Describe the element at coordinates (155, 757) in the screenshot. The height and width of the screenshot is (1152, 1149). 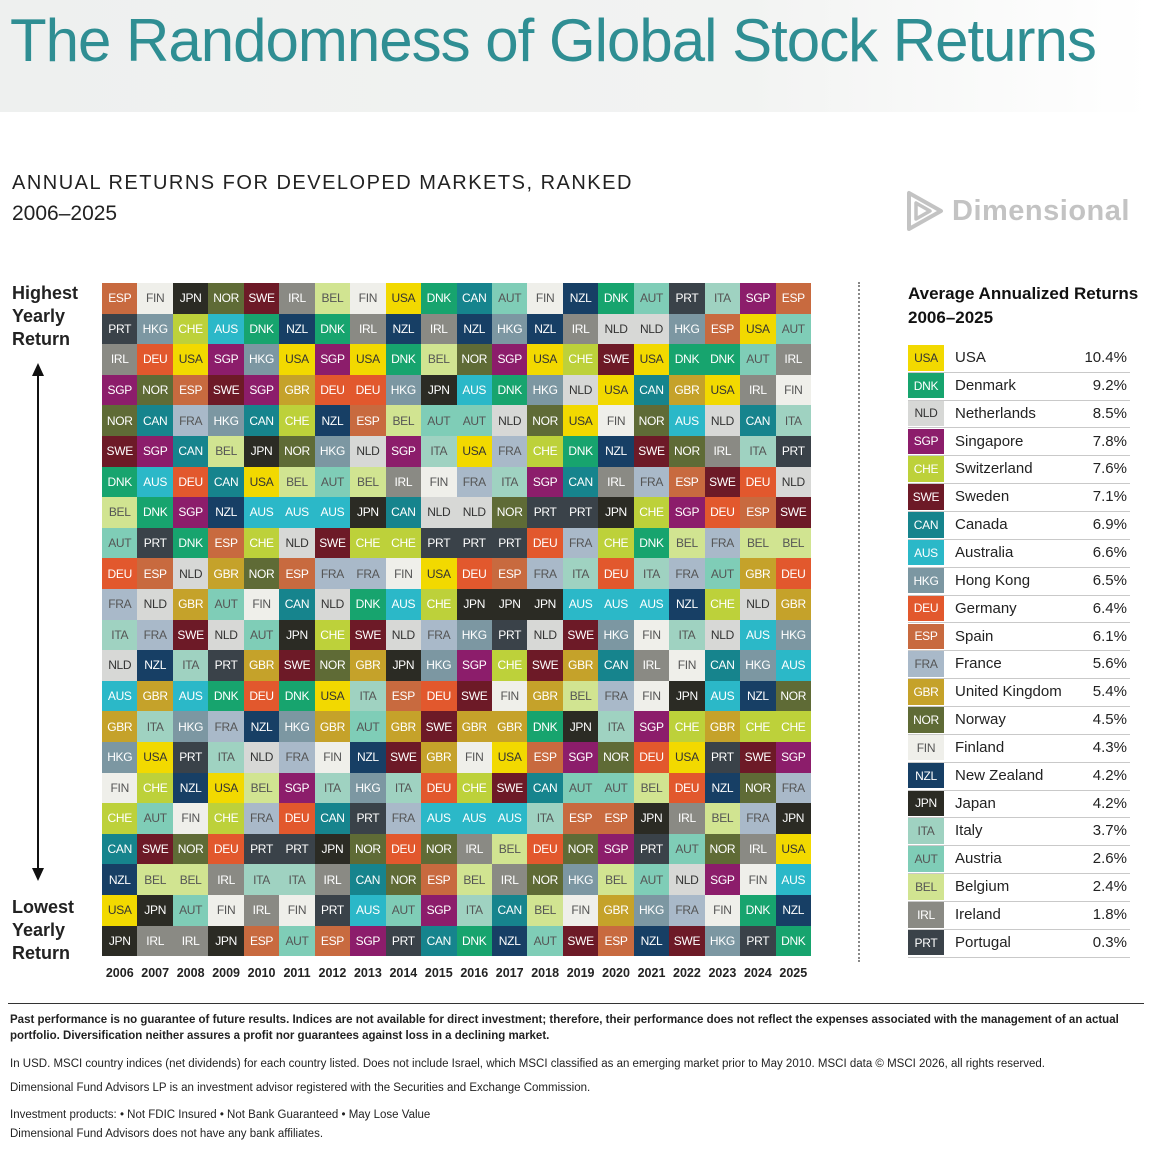
I see `grid-cell-2007-rank-16: USA` at that location.